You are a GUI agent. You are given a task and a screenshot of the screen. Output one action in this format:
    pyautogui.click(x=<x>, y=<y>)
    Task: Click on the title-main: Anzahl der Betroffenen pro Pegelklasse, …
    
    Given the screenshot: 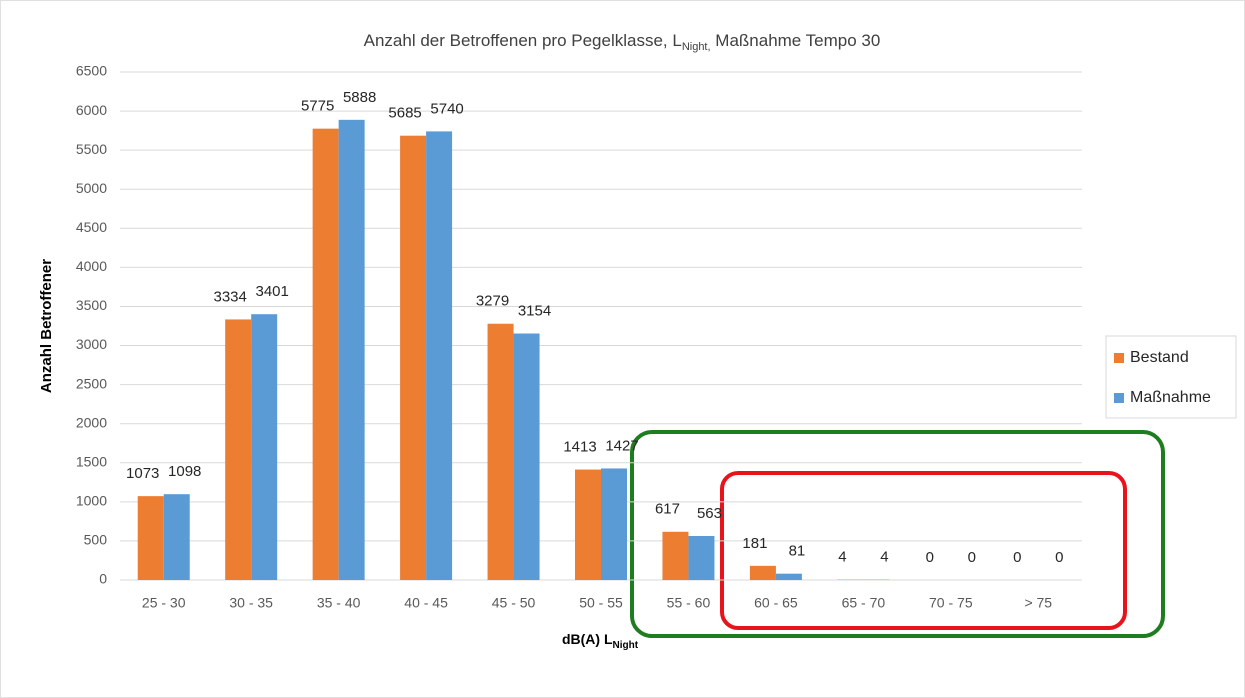 What is the action you would take?
    pyautogui.click(x=523, y=40)
    